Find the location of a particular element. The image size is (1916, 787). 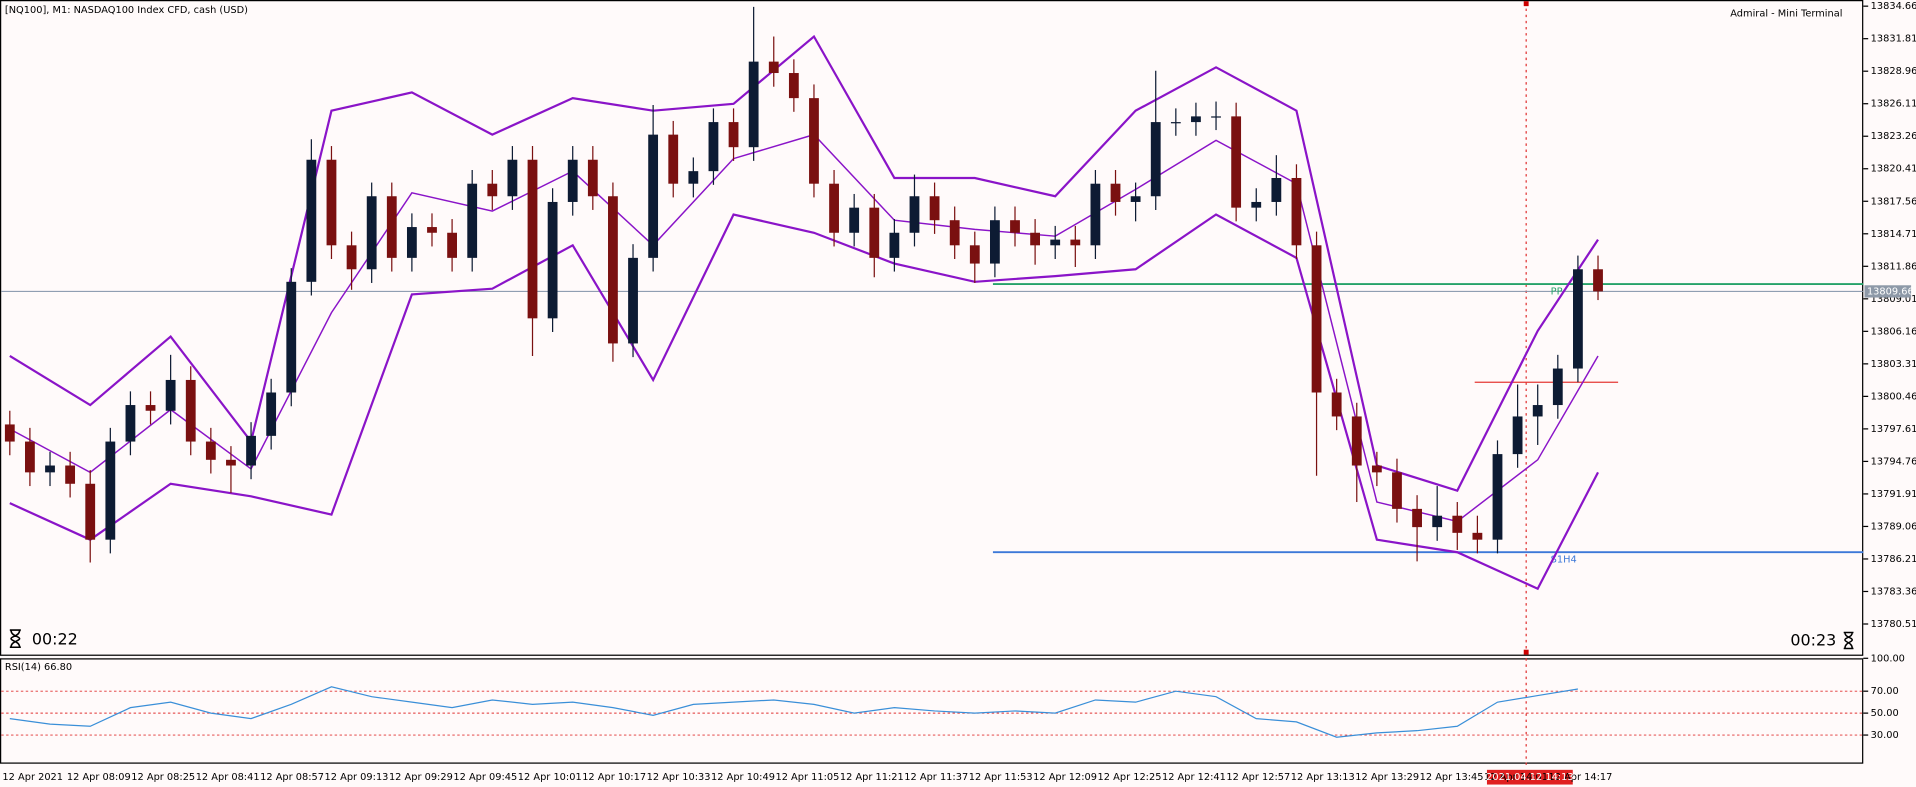

x-tick-label: 12 Apr 10:49 is located at coordinates (743, 777).